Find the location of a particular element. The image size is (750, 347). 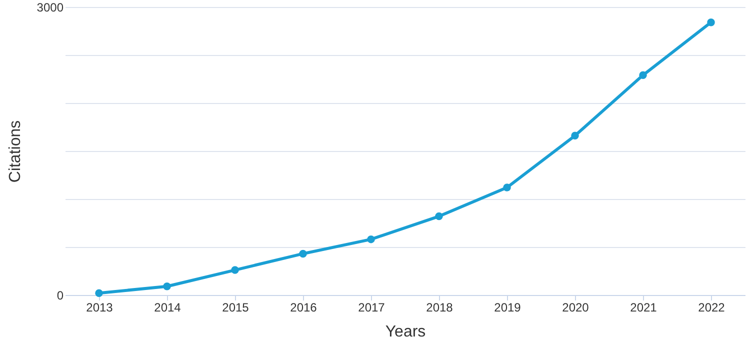

x-tick-label: 2021 is located at coordinates (644, 307).